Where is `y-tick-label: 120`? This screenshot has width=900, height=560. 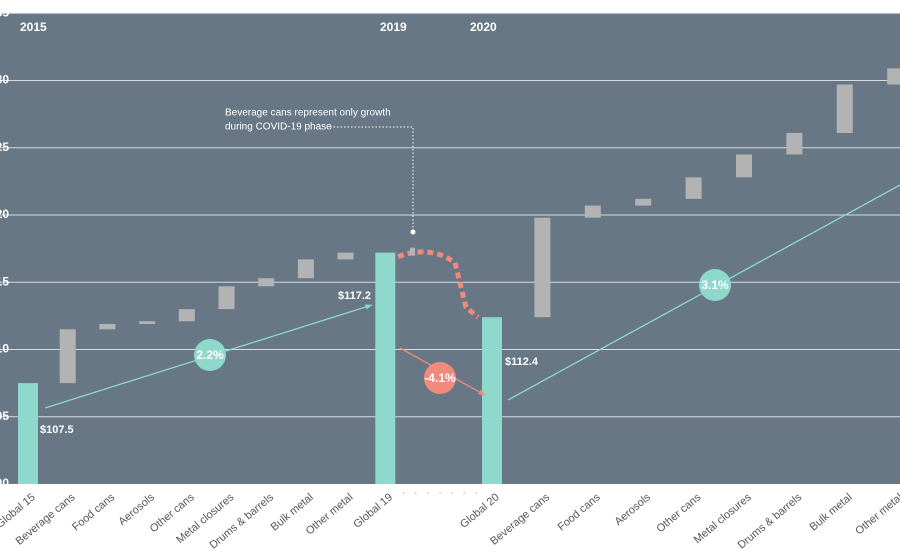
y-tick-label: 120 is located at coordinates (4, 214).